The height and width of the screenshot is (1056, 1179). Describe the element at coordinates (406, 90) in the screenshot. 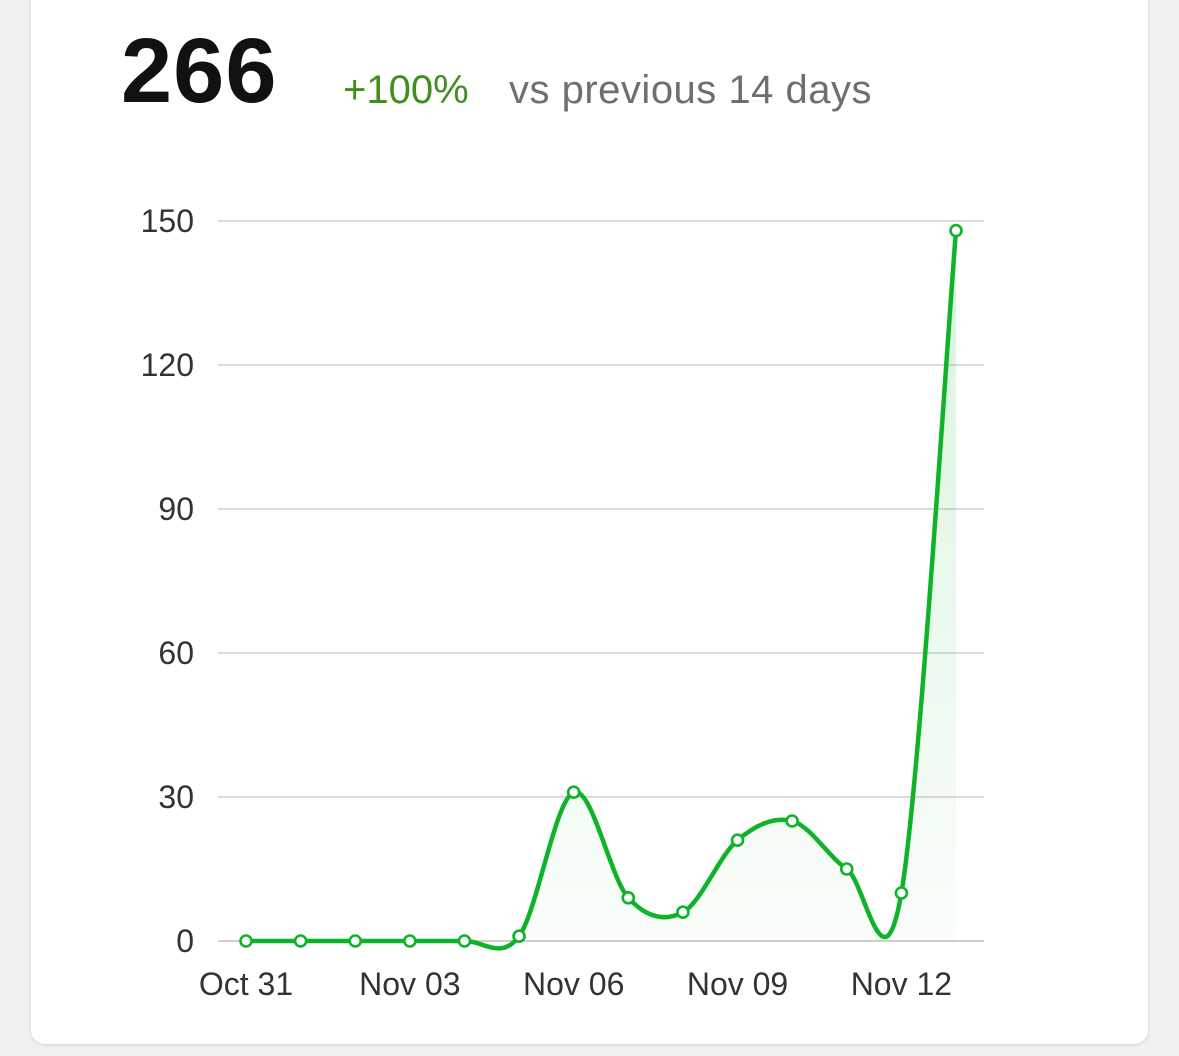

I see `change-percent: +100%` at that location.